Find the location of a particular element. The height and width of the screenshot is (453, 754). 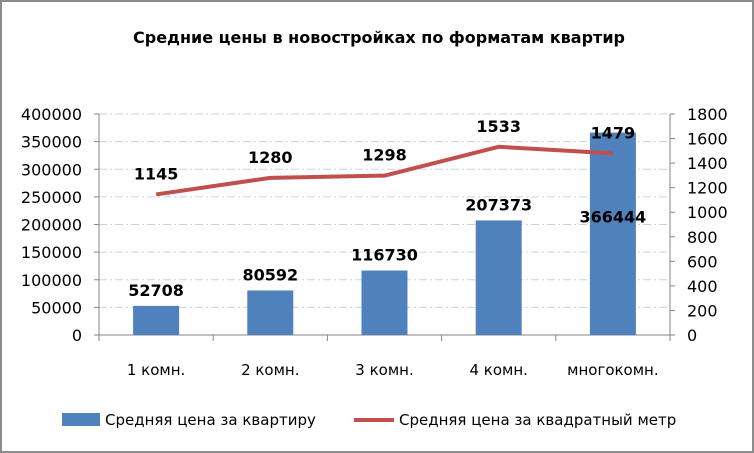

left-axis-tick-label: 50000 is located at coordinates (56, 307).